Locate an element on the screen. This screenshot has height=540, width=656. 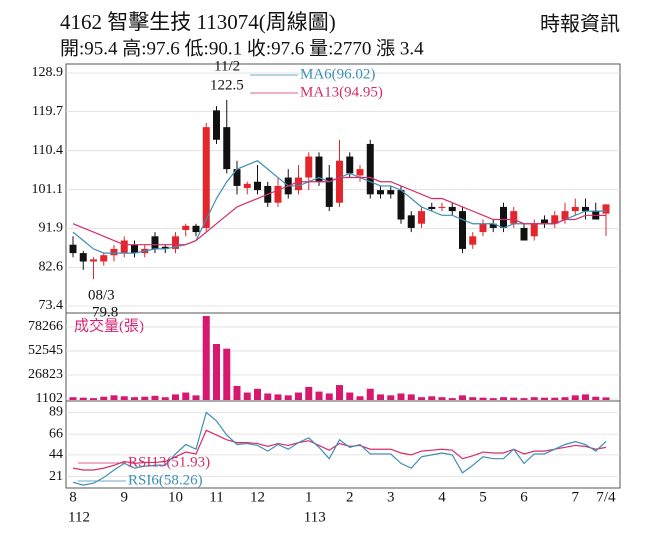
x-year-label: 113 is located at coordinates (315, 517).